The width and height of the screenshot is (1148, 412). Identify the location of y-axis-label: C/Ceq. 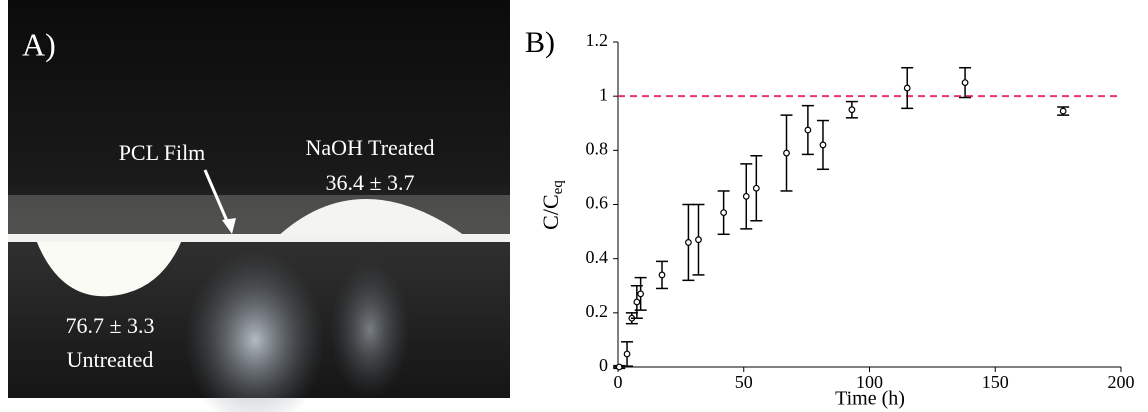
(552, 205).